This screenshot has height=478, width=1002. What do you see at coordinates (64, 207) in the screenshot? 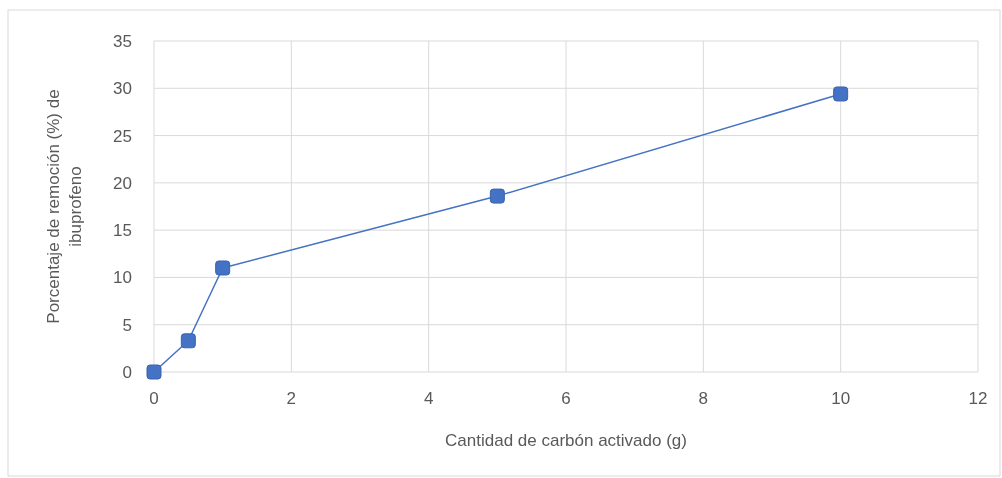
I see `y-axis-title: Porcentaje de remoción (%) de ibuprofeno` at bounding box center [64, 207].